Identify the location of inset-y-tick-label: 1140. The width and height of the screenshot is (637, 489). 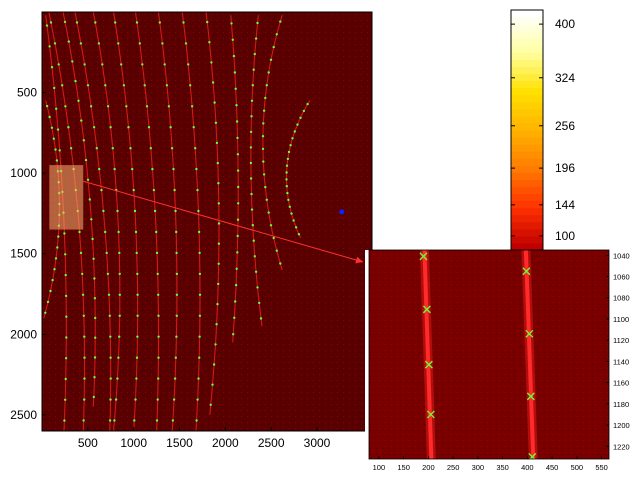
(621, 361).